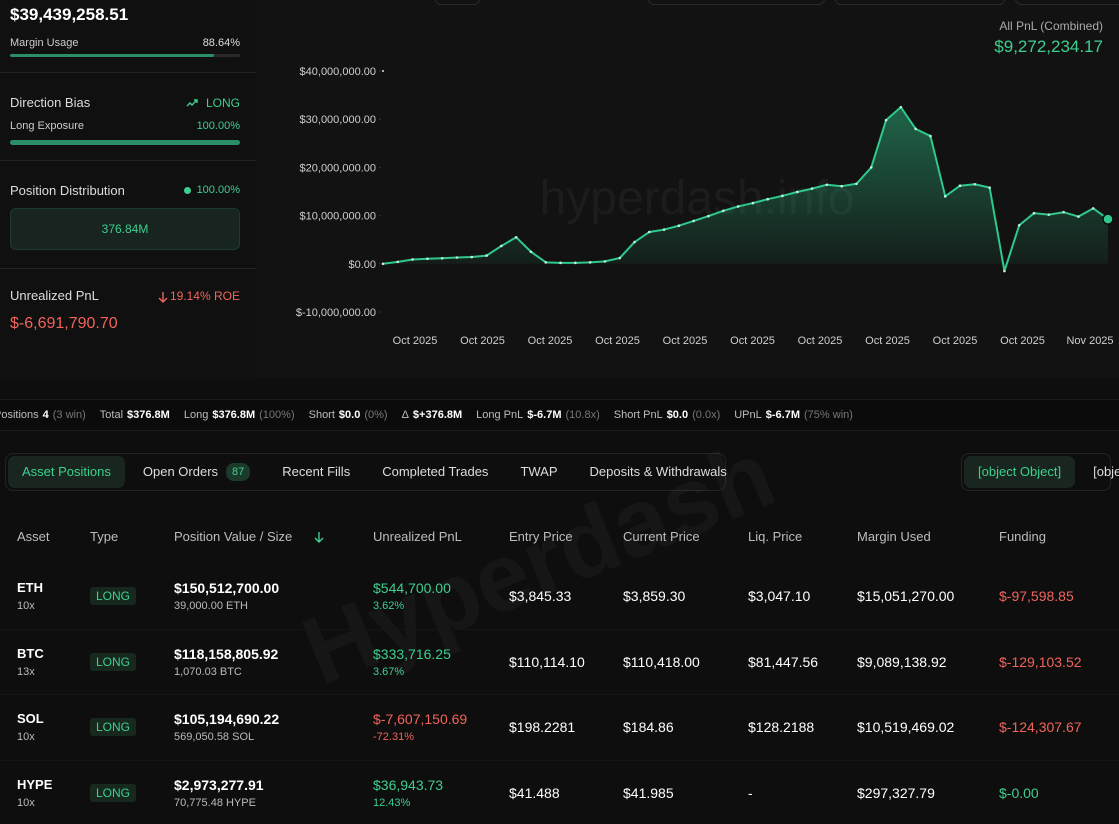  Describe the element at coordinates (745, 189) in the screenshot. I see `pnl-area` at that location.